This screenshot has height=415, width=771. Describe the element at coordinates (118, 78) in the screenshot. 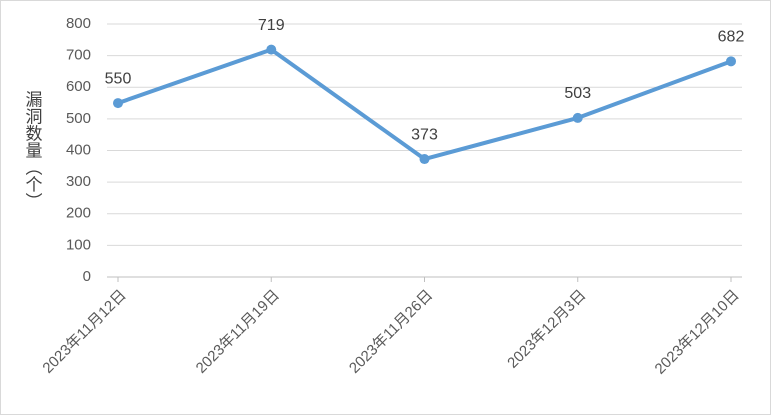

I see `data-label: 550` at that location.